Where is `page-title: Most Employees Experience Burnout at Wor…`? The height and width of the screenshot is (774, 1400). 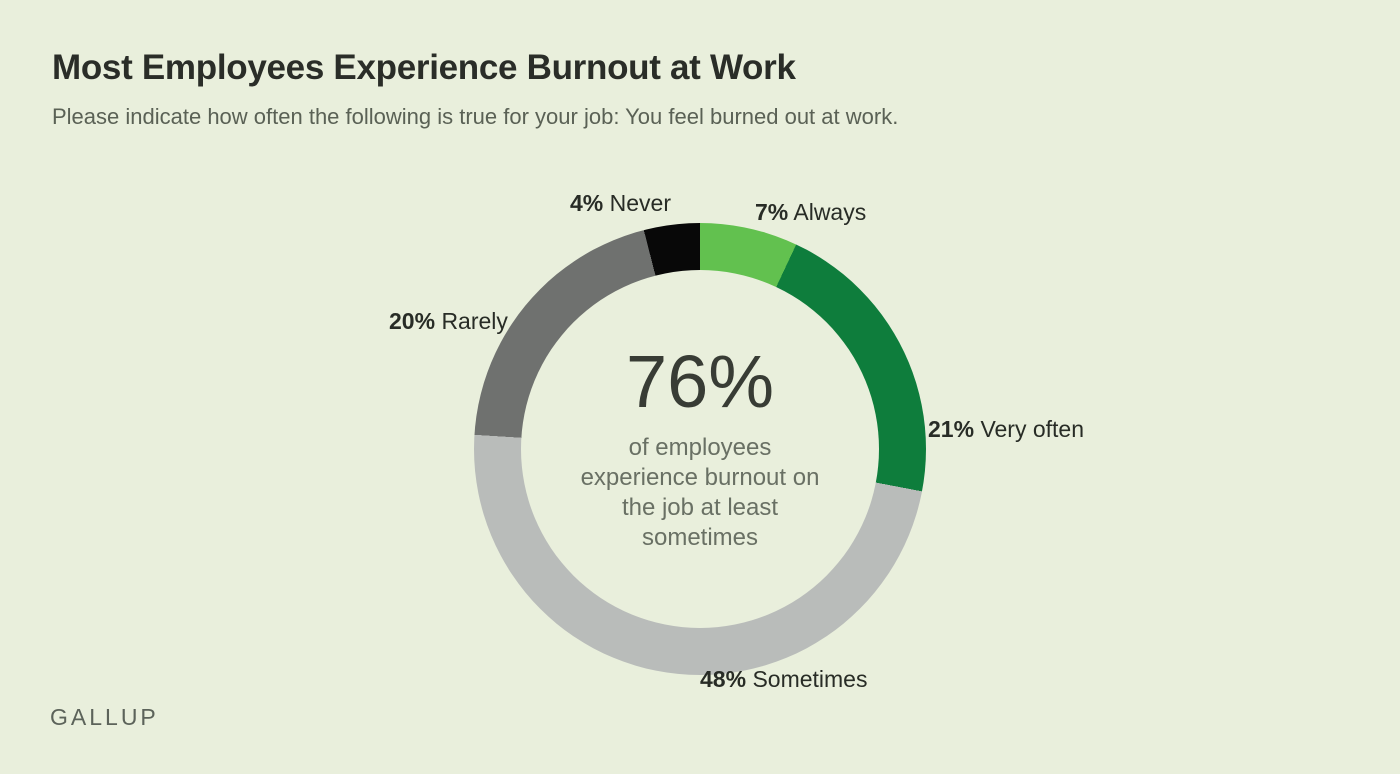
page-title: Most Employees Experience Burnout at Wor… is located at coordinates (424, 67).